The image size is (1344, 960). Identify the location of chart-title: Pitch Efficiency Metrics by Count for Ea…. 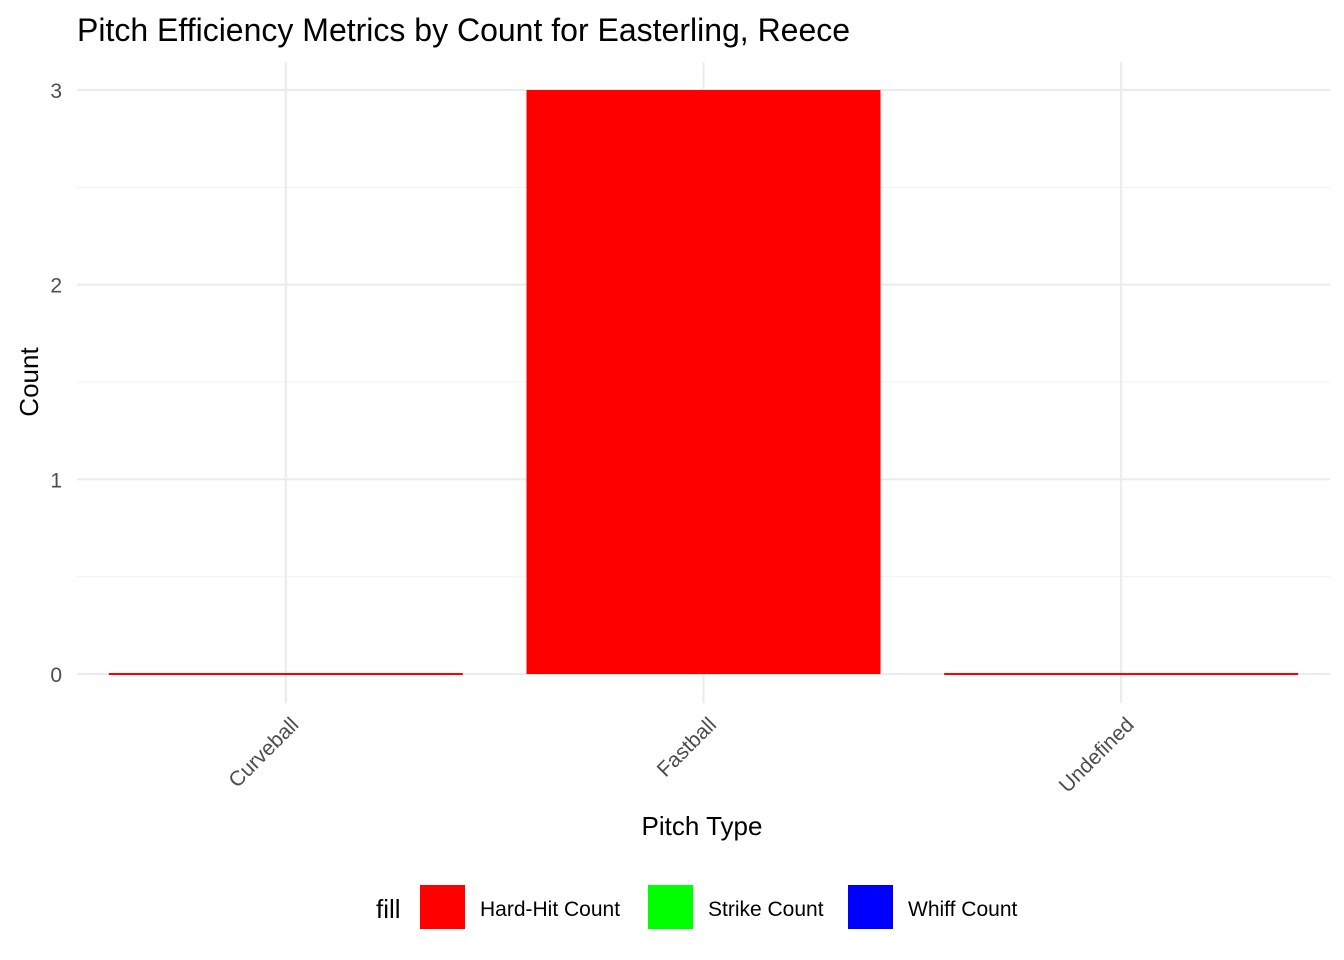
(463, 30).